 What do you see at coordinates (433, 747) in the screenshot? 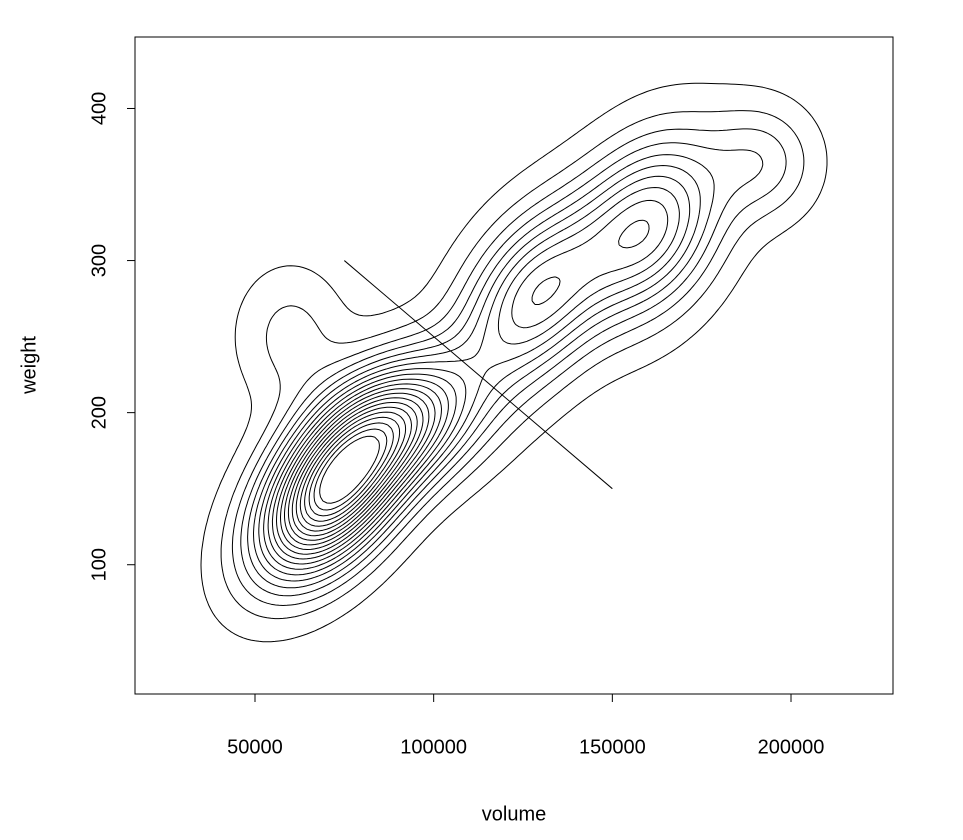
I see `x-tick-label: 100000` at bounding box center [433, 747].